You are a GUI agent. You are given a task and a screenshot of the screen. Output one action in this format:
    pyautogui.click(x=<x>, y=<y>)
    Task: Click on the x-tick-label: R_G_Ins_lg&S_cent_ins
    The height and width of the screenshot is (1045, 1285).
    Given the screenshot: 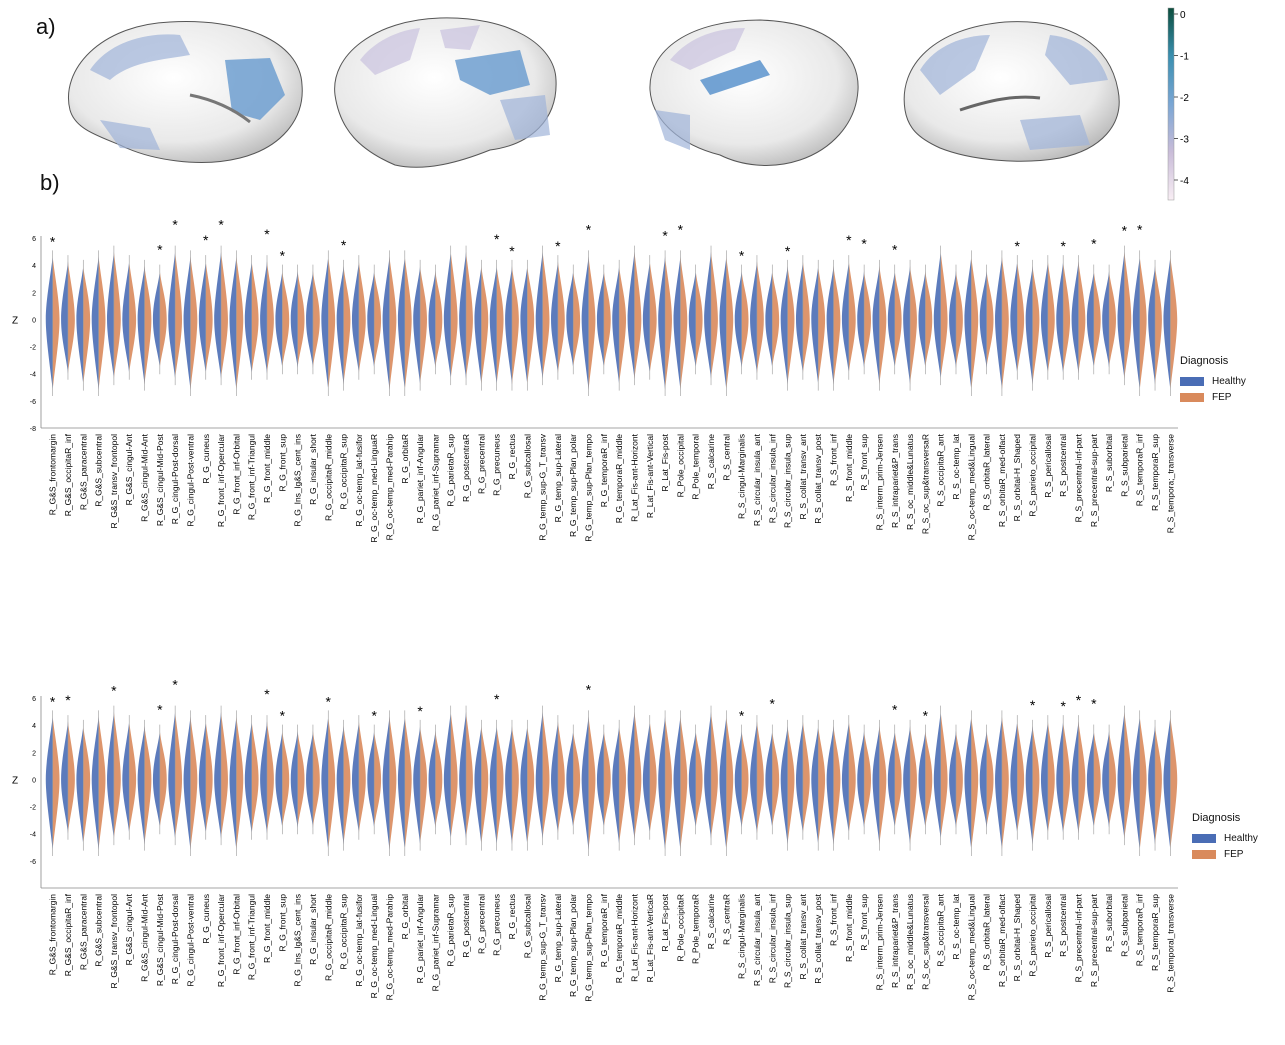 What is the action you would take?
    pyautogui.click(x=298, y=480)
    